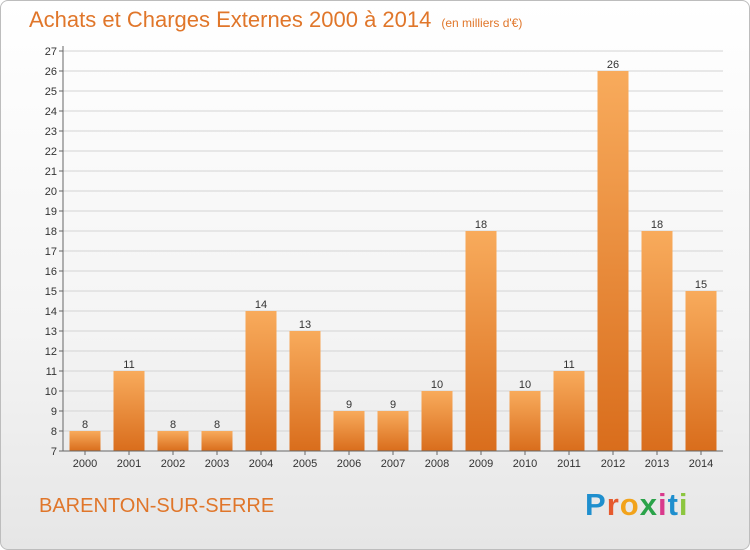  I want to click on bar-2005, so click(305, 391).